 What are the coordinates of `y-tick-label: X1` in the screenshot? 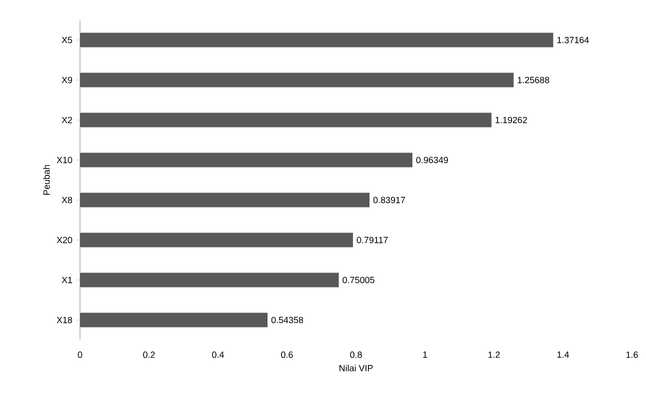 It's located at (67, 280).